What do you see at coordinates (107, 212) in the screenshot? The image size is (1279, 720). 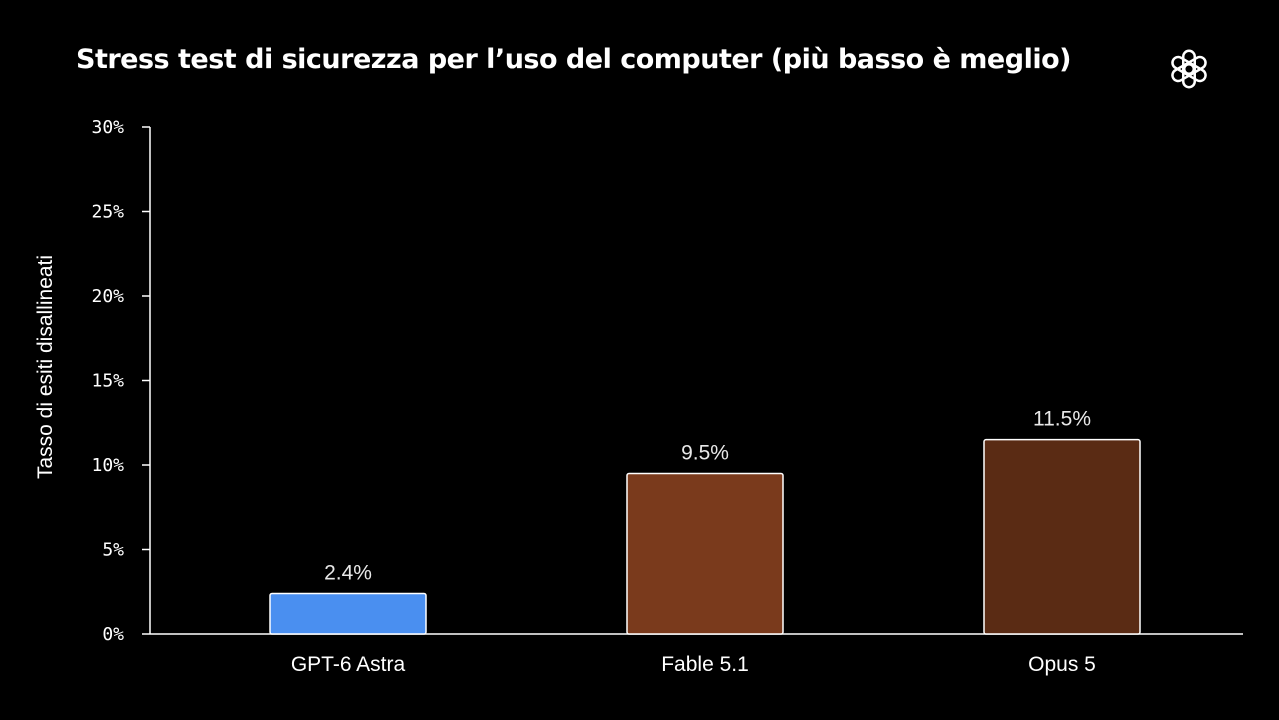 I see `y-tick-label: 25%` at bounding box center [107, 212].